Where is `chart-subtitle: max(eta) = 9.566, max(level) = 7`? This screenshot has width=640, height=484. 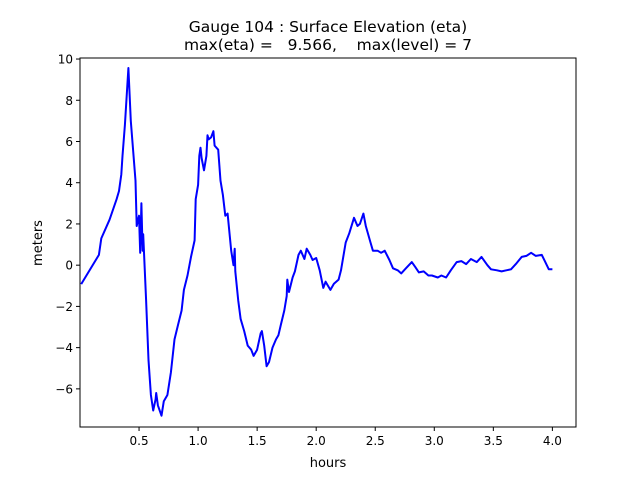
chart-subtitle: max(eta) = 9.566, max(level) = 7 is located at coordinates (328, 45).